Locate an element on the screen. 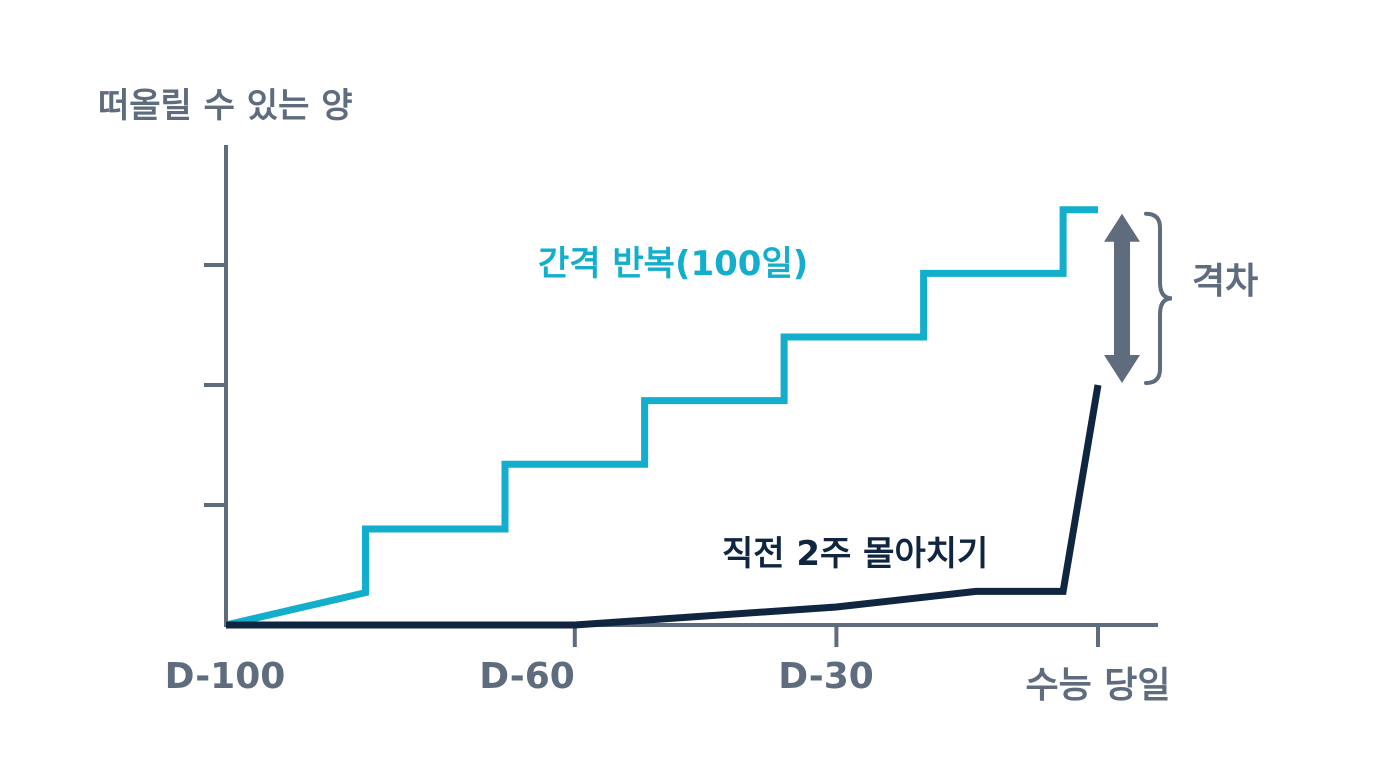  gap-arrow-head-top is located at coordinates (1122, 227).